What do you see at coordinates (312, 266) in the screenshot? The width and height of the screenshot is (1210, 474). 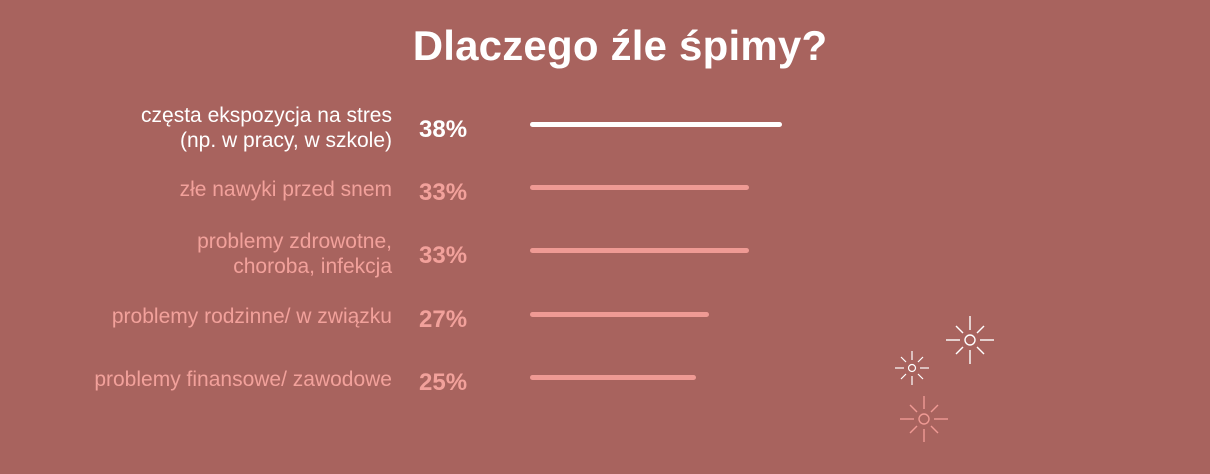 I see `category-label-line: choroba, infekcja` at bounding box center [312, 266].